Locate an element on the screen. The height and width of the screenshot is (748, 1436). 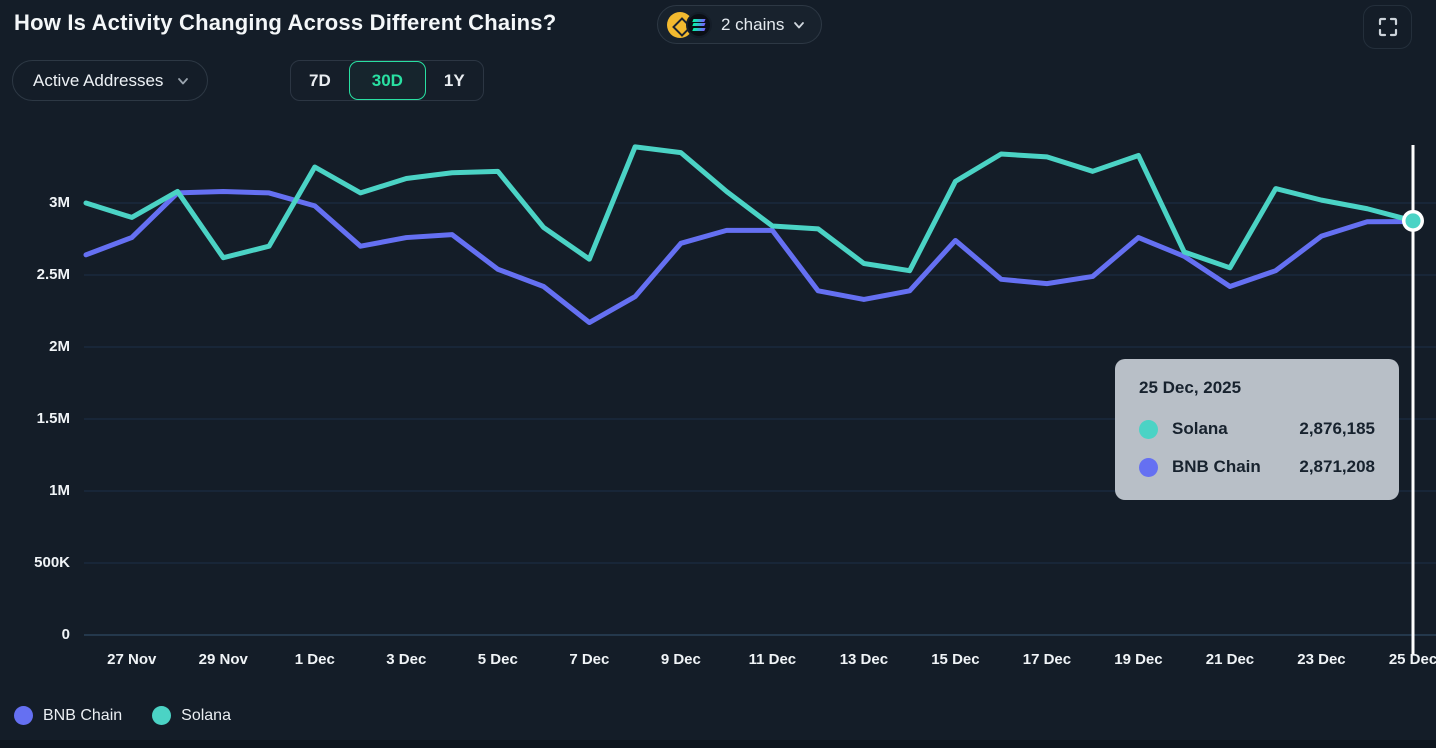
chains-selector-label: 2 chains is located at coordinates (753, 24).